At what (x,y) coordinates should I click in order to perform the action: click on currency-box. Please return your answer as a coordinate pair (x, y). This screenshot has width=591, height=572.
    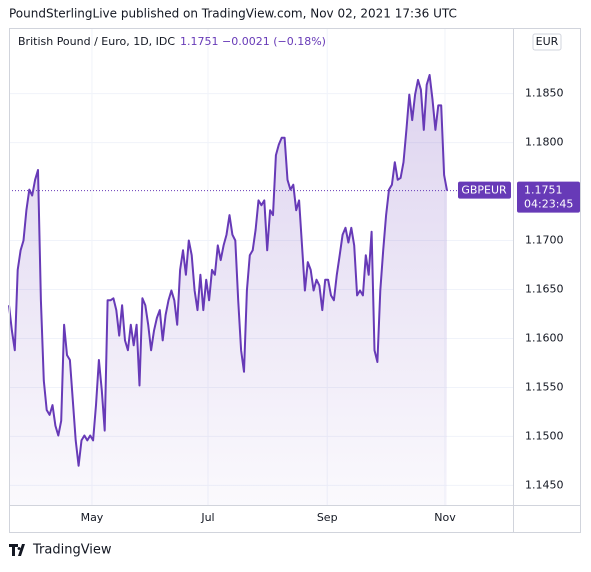
    Looking at the image, I should click on (547, 42).